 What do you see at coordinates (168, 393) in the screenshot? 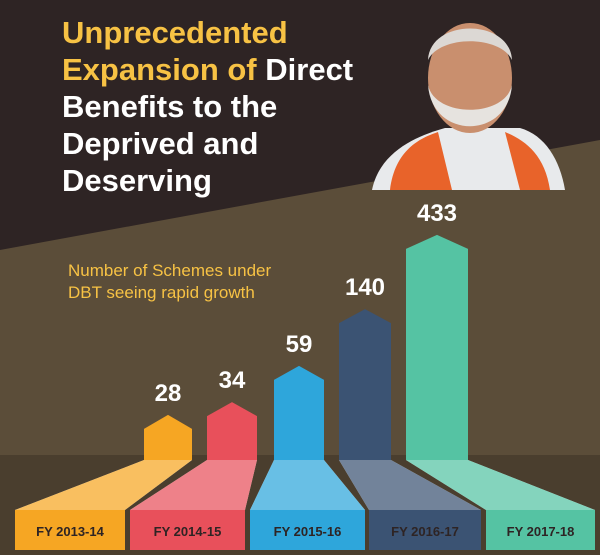
I see `value-label: 28` at bounding box center [168, 393].